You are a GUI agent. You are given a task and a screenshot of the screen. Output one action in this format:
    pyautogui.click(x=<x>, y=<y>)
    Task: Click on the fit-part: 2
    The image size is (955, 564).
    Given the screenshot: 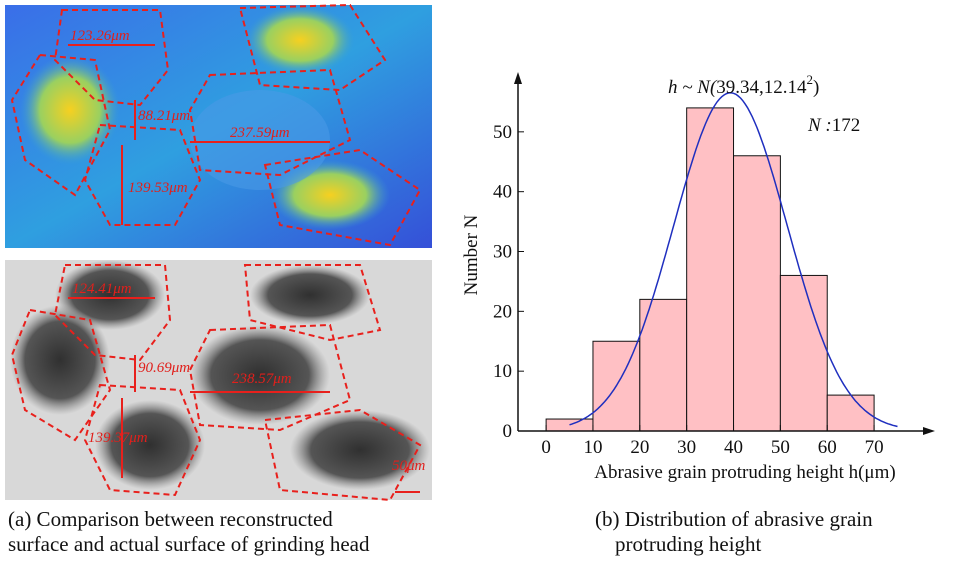 What is the action you would take?
    pyautogui.click(x=810, y=79)
    